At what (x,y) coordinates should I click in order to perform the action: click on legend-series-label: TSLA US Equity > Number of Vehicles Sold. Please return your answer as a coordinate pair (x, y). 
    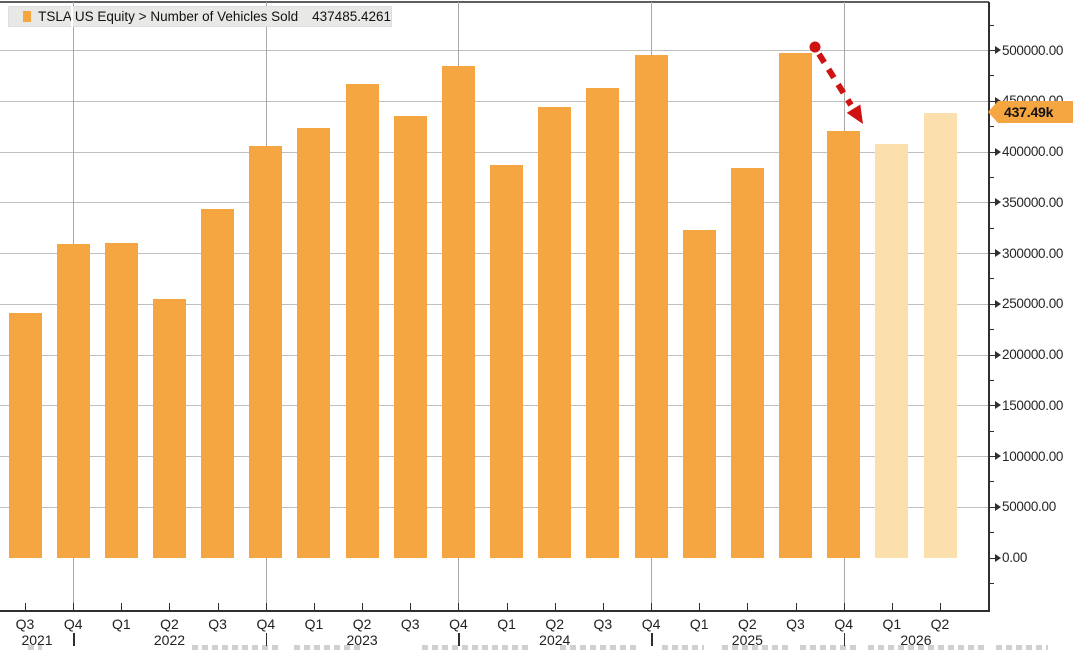
    Looking at the image, I should click on (168, 16).